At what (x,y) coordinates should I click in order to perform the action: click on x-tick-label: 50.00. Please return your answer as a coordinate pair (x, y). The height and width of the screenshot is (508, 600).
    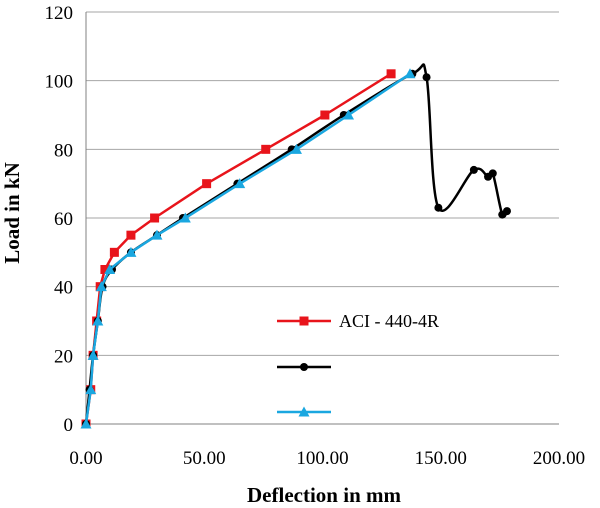
    Looking at the image, I should click on (204, 458).